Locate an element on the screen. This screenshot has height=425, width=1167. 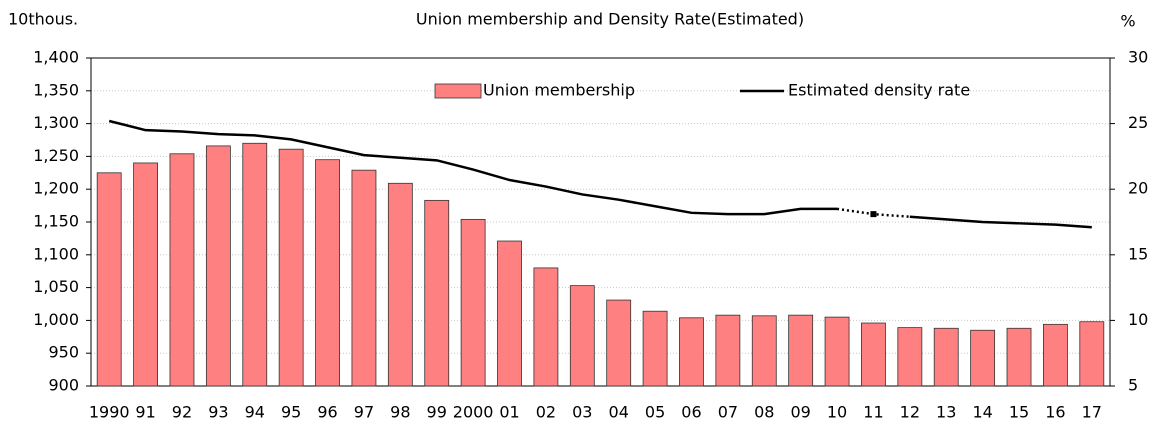
y-unit: 10thous. is located at coordinates (43, 19).